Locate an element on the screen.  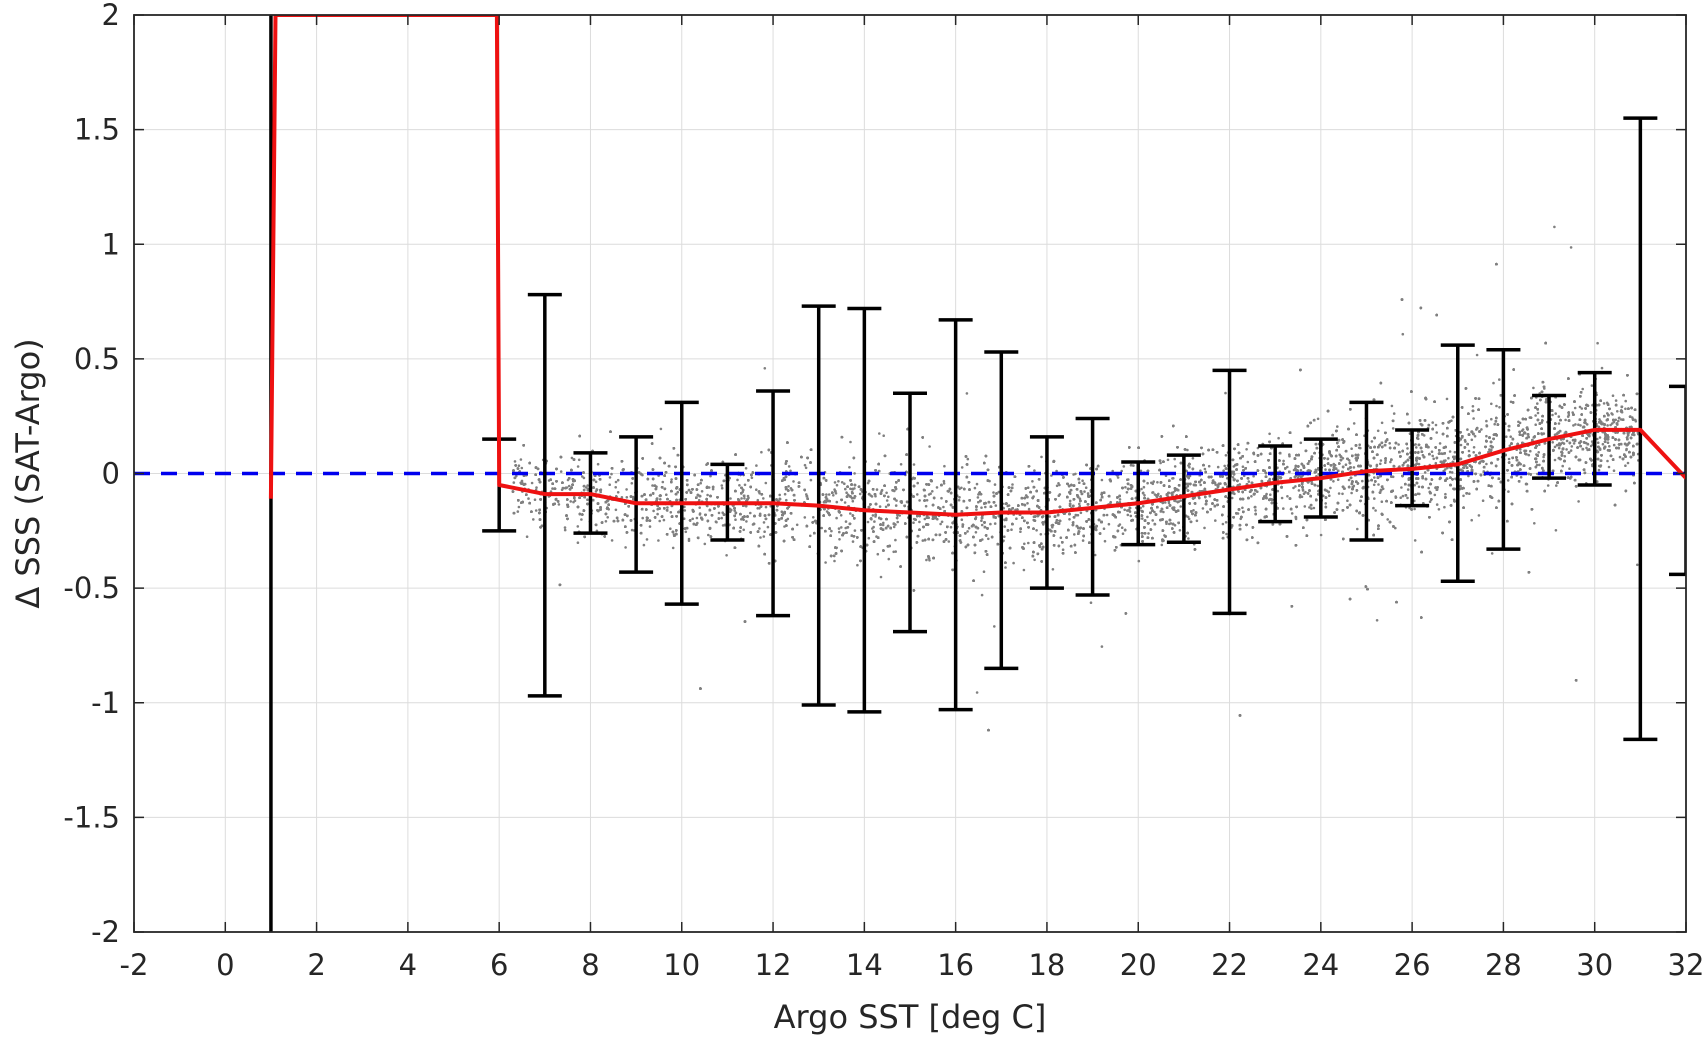
x-tick-label: 8 is located at coordinates (590, 965).